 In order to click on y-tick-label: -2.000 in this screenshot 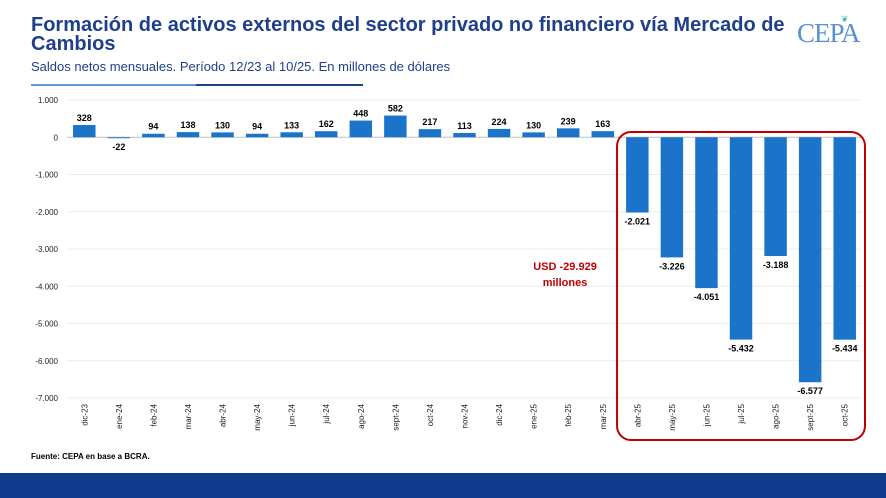, I will do `click(46, 212)`.